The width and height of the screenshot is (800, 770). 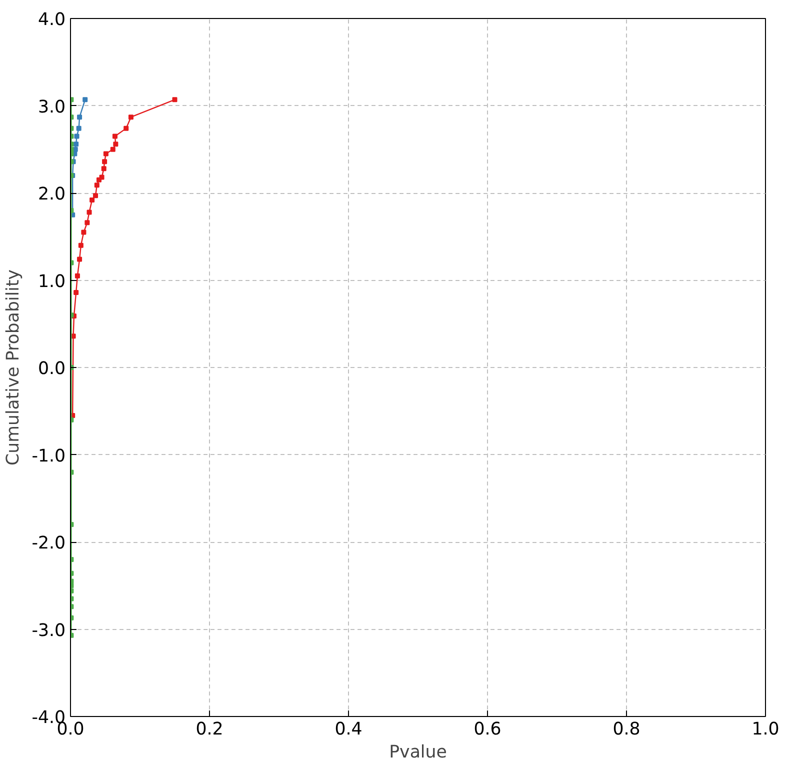 What do you see at coordinates (52, 369) in the screenshot?
I see `y-tick-label: 0.0` at bounding box center [52, 369].